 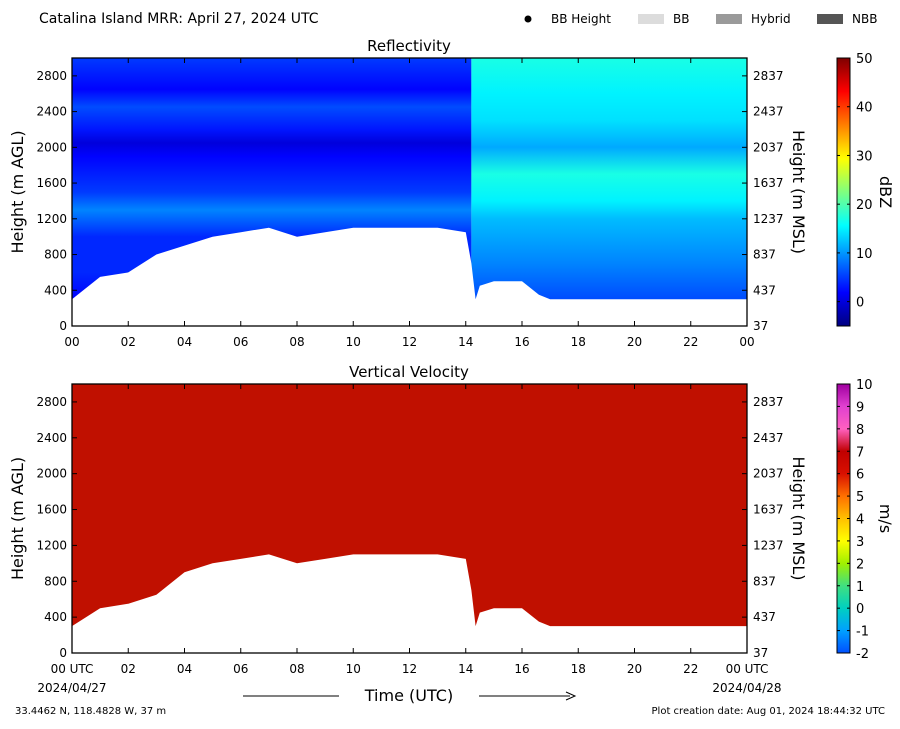 What do you see at coordinates (860, 430) in the screenshot?
I see `colorbar-tick-label: 8` at bounding box center [860, 430].